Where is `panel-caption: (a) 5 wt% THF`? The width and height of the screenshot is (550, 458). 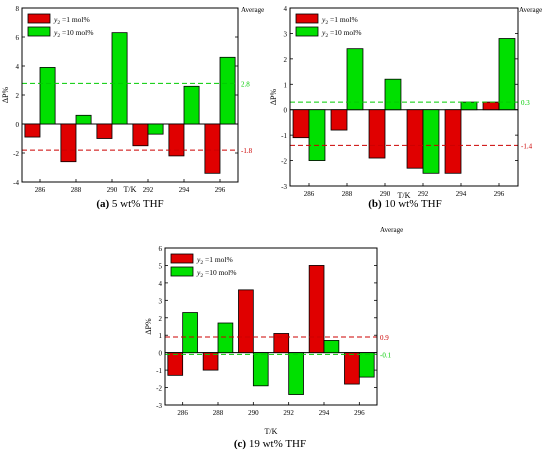
panel-caption: (a) 5 wt% THF is located at coordinates (129, 204).